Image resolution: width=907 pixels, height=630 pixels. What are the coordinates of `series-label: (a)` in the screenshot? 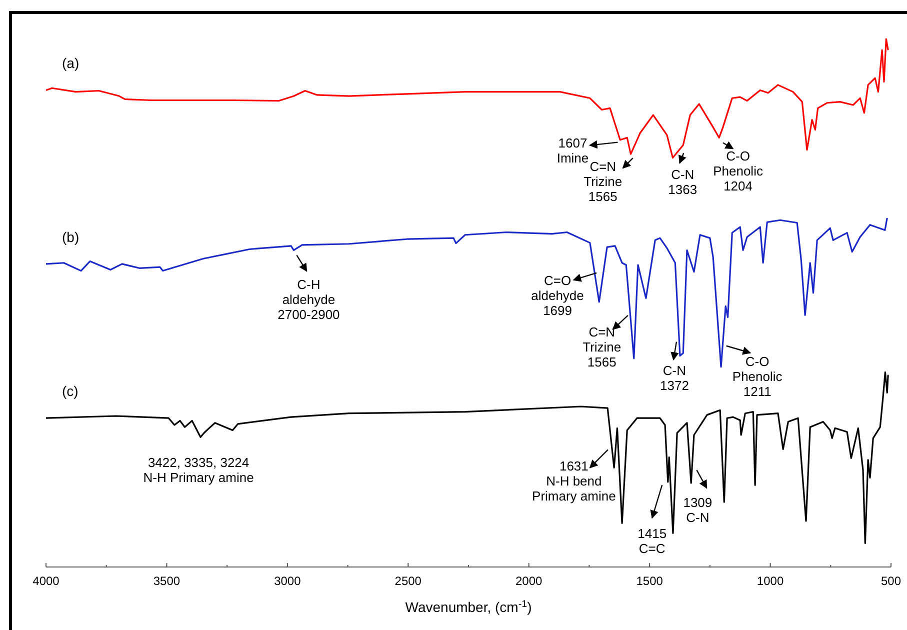 It's located at (71, 63).